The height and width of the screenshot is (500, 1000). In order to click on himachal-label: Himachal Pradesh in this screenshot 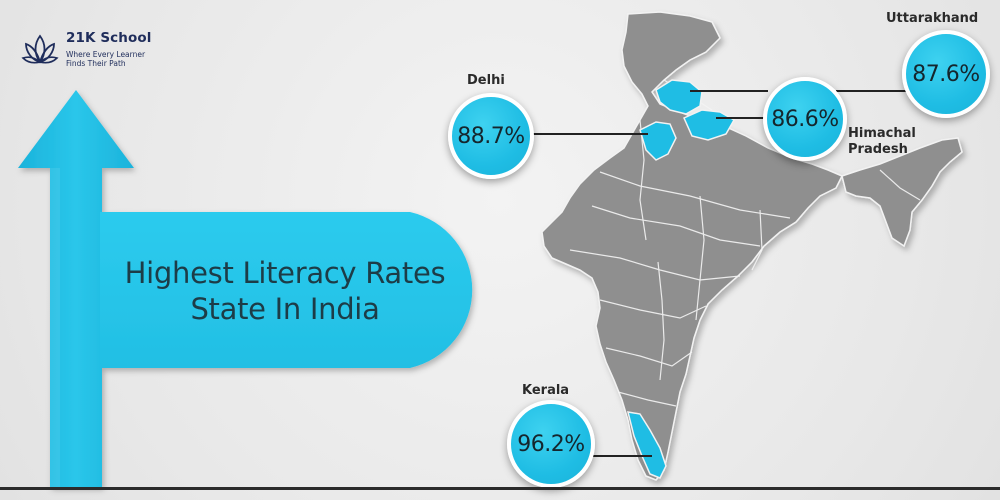, I will do `click(882, 142)`.